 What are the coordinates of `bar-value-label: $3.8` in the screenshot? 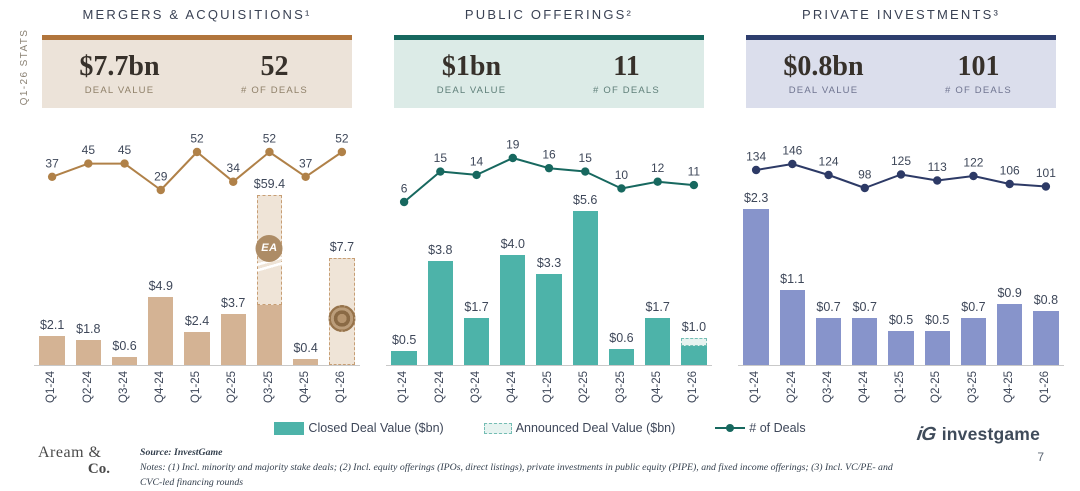 It's located at (440, 249).